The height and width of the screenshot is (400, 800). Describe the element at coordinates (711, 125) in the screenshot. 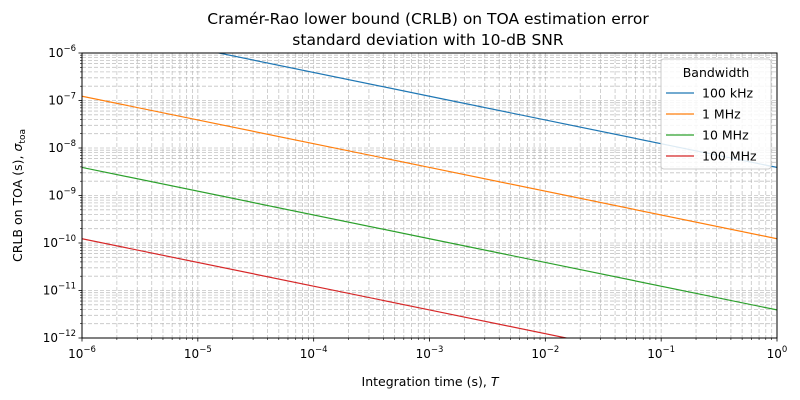

I see `legend-items: 100 kHz 1 MHz 10 MHz 100 MHz` at that location.